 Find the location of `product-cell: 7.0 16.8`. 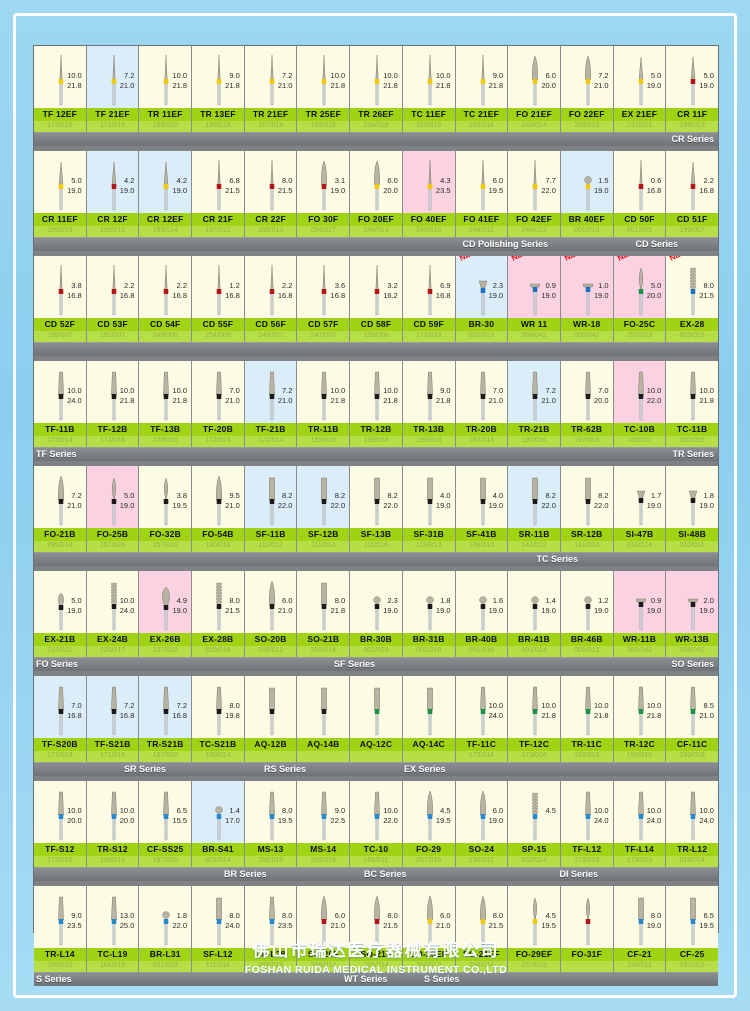

product-cell: 7.0 16.8 is located at coordinates (60, 707).